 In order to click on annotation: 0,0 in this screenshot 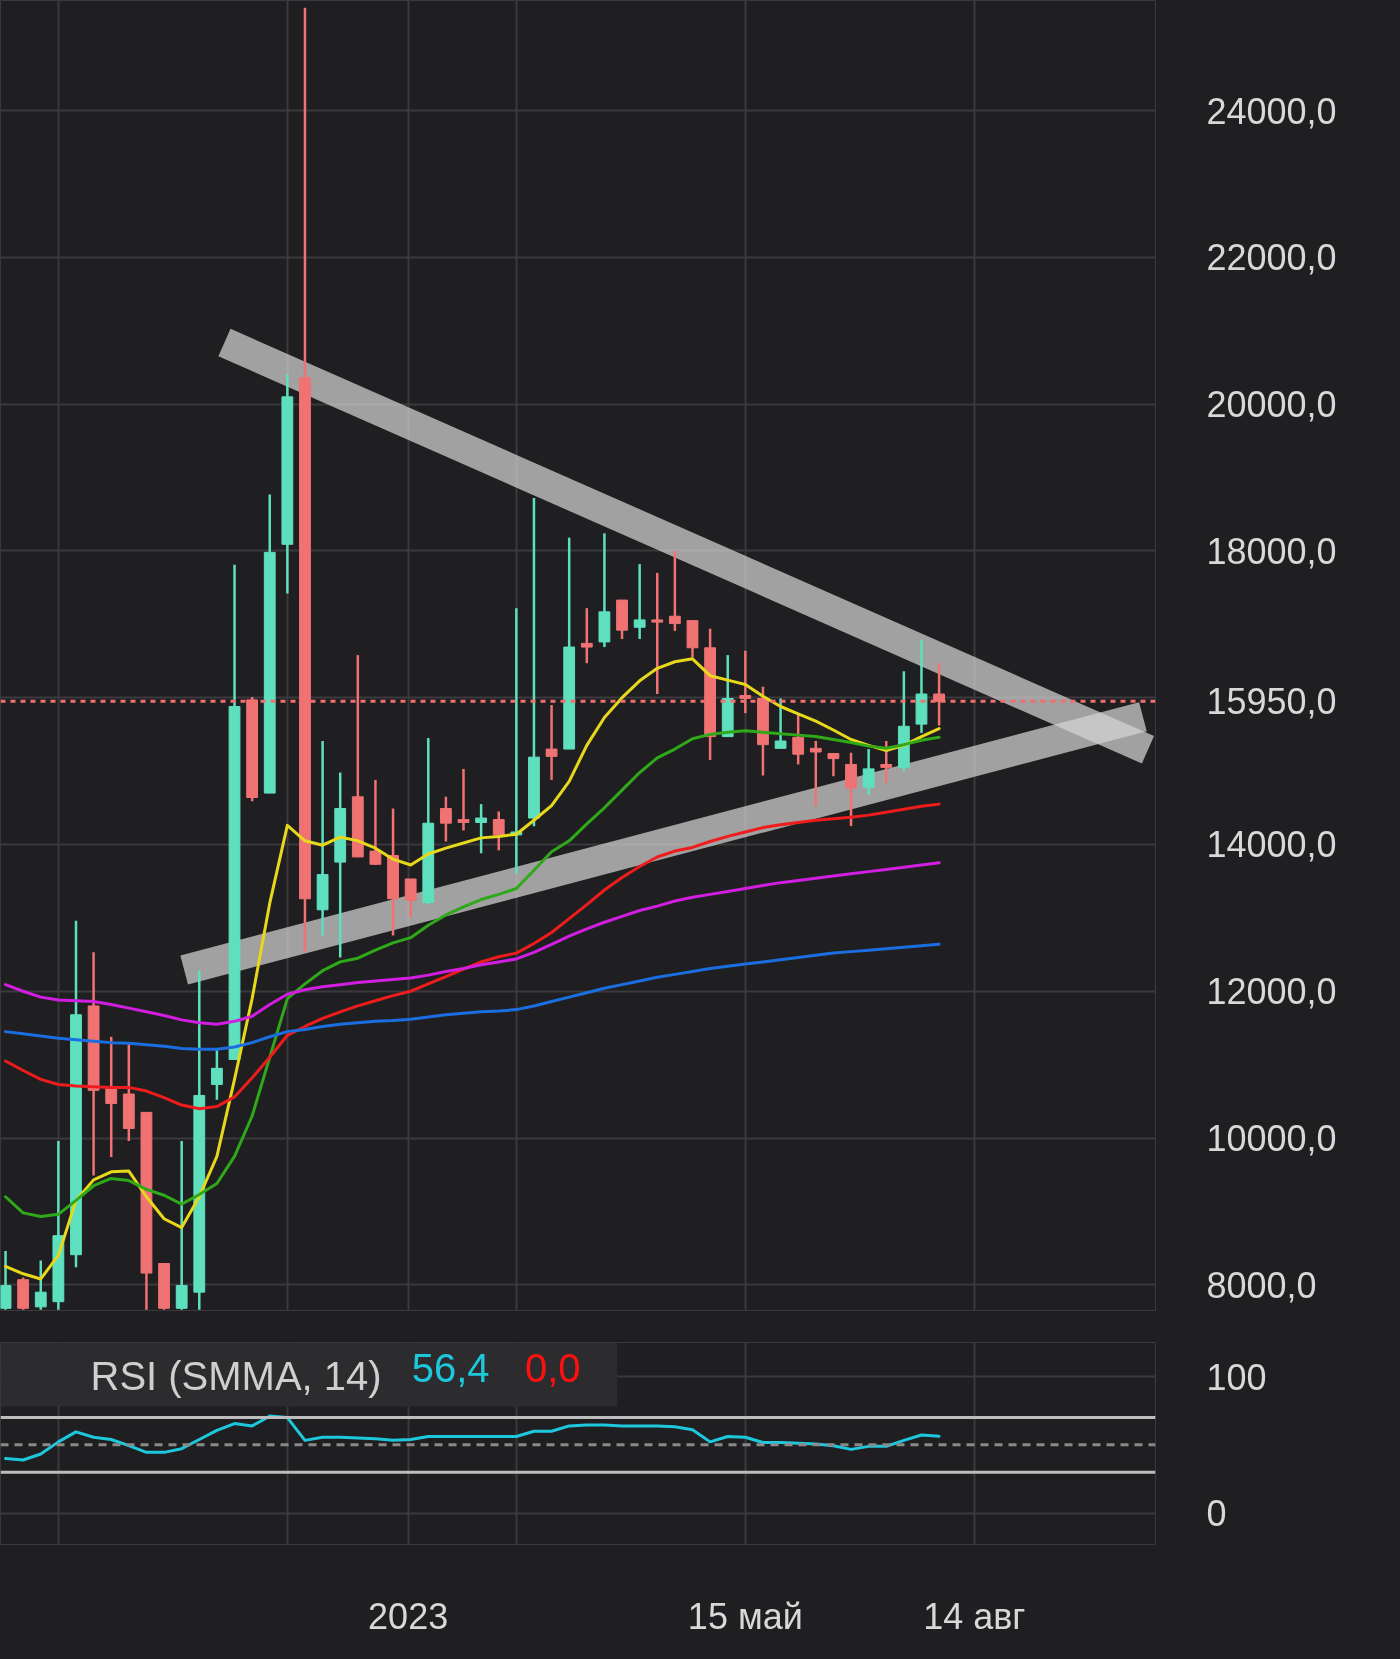, I will do `click(552, 1367)`.